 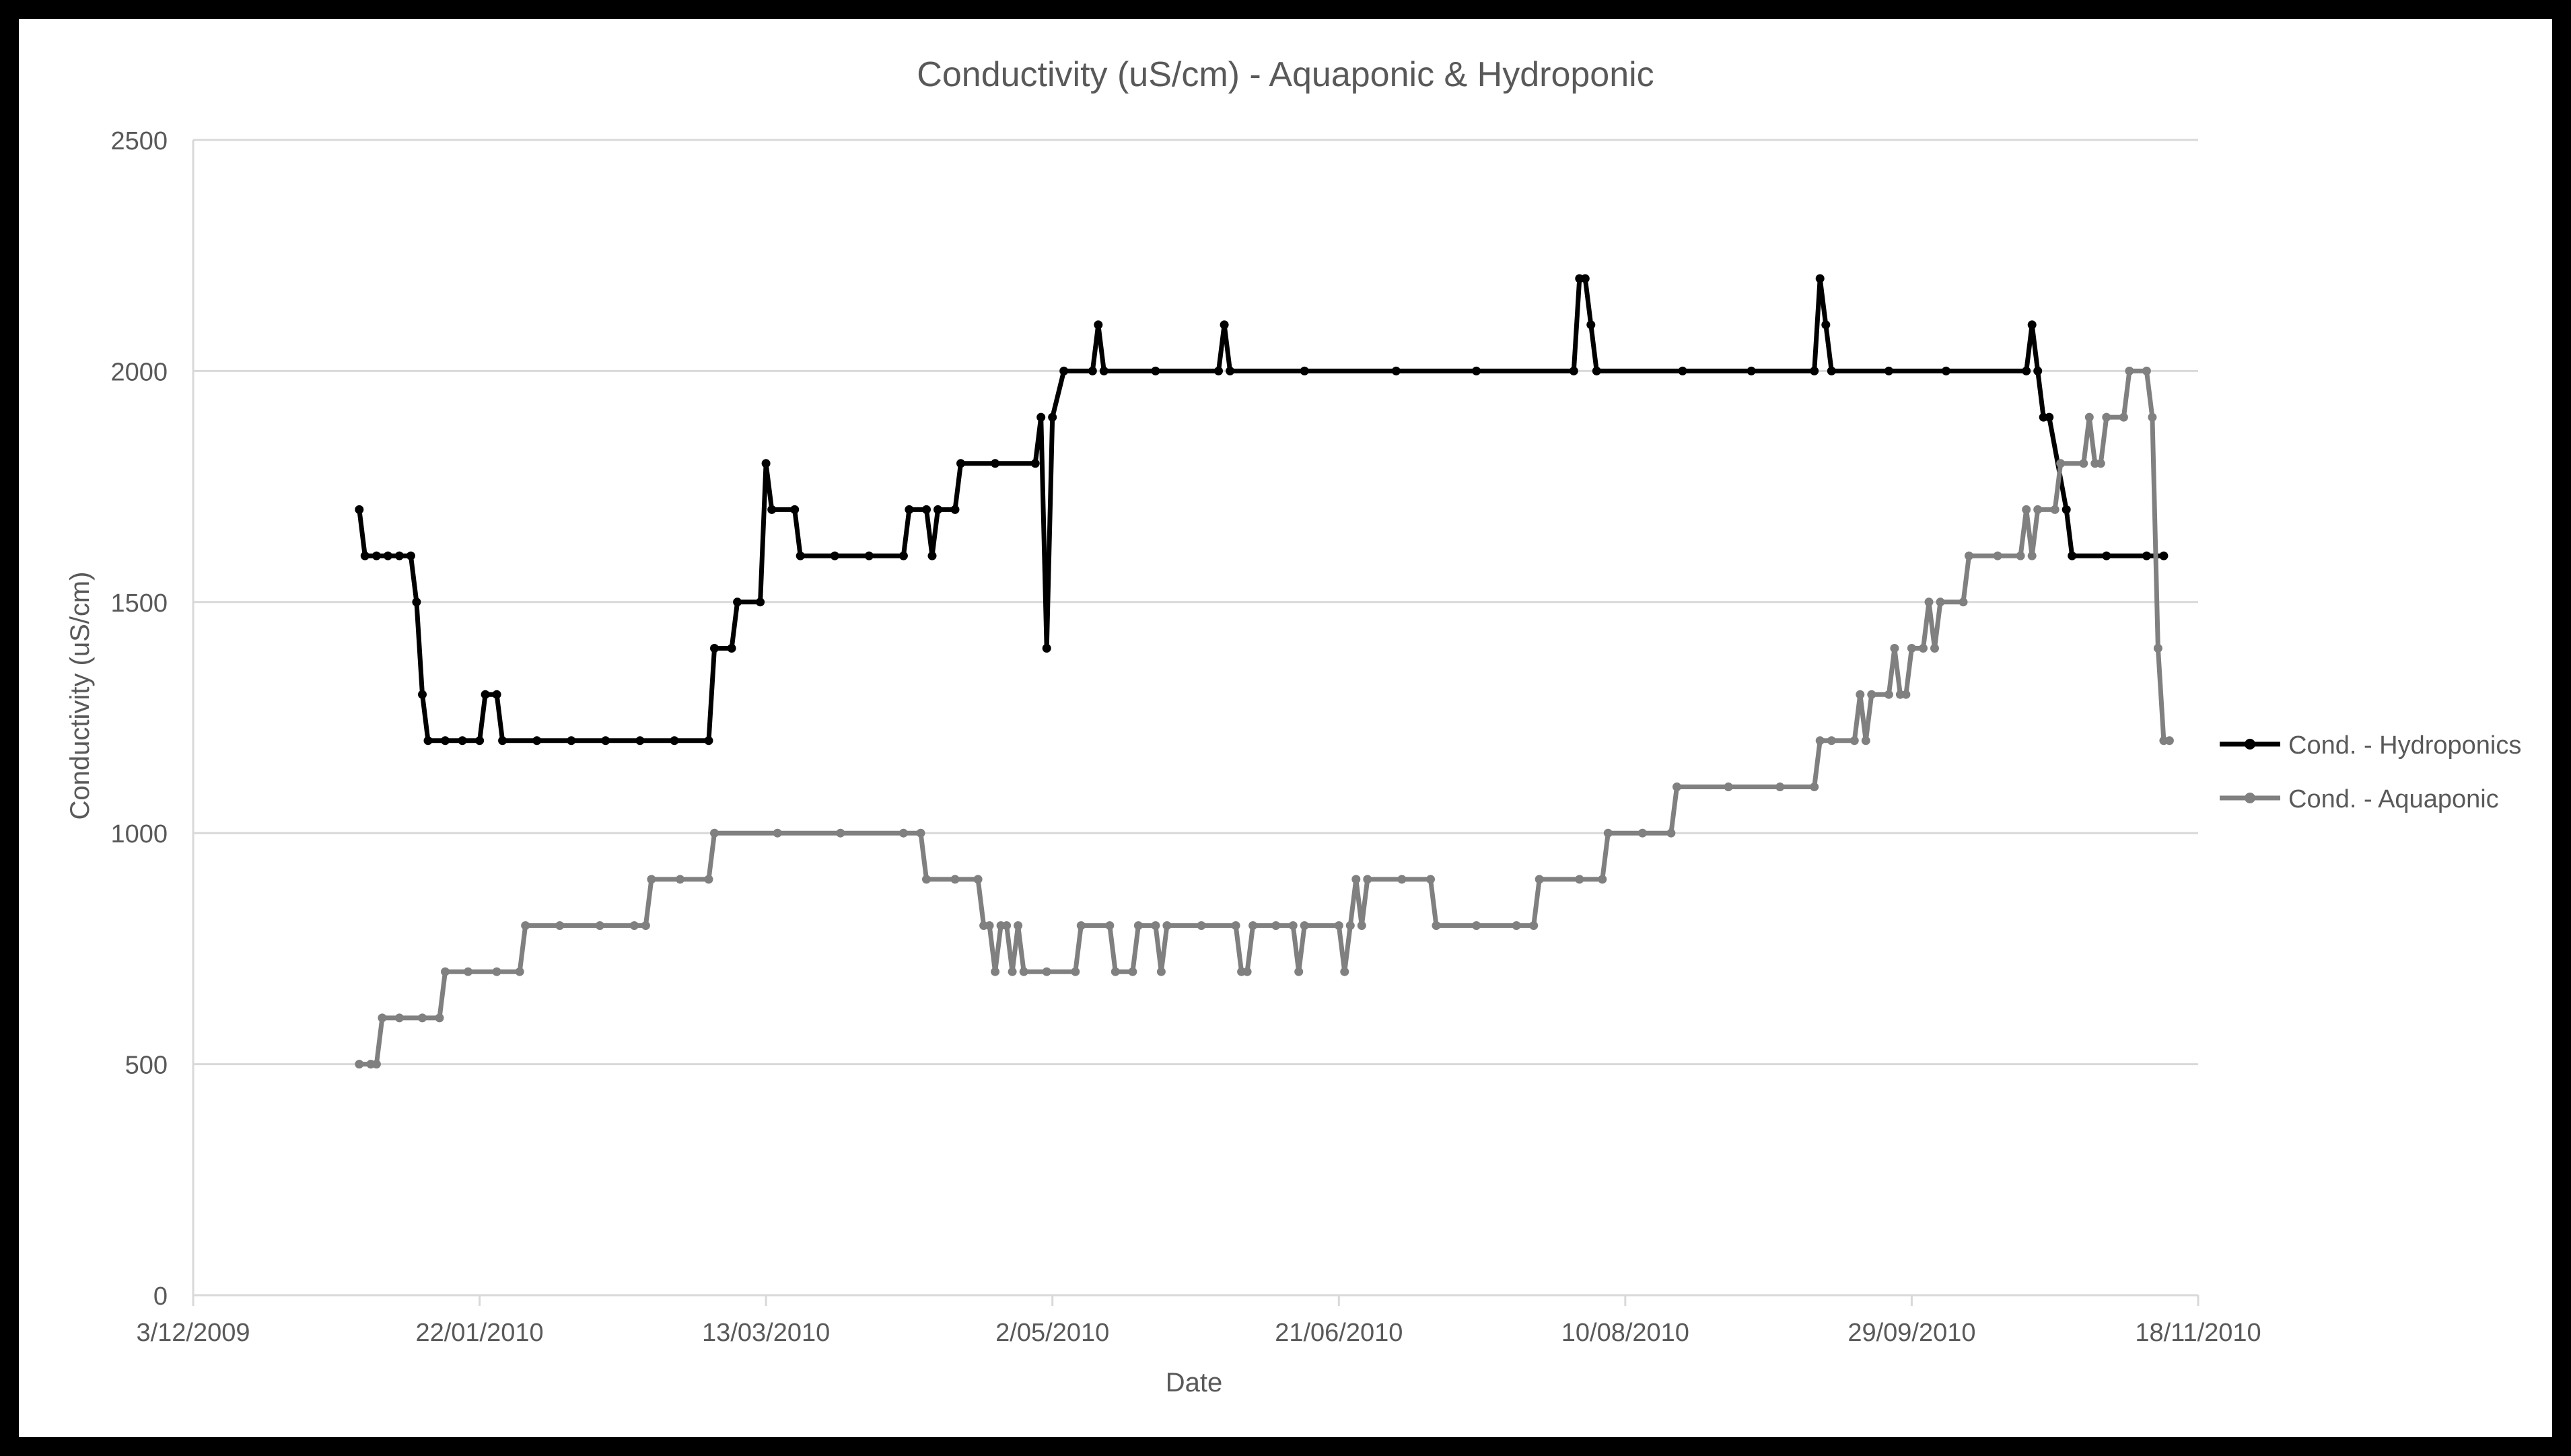 What do you see at coordinates (2404, 745) in the screenshot?
I see `legend-label: Cond. - Hydroponics` at bounding box center [2404, 745].